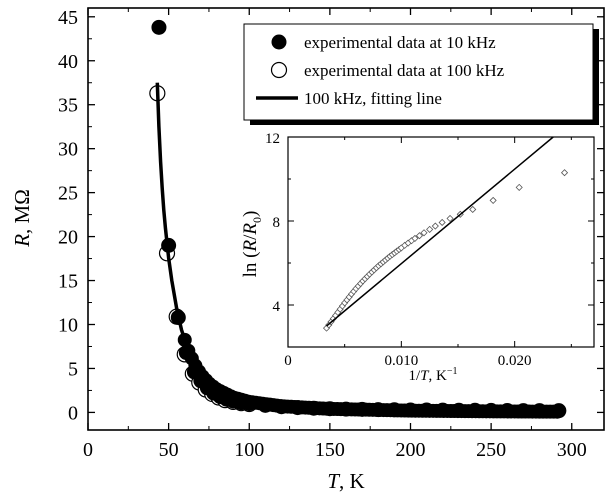 The width and height of the screenshot is (612, 497). What do you see at coordinates (345, 481) in the screenshot?
I see `main-x-axis-title: T, K` at bounding box center [345, 481].